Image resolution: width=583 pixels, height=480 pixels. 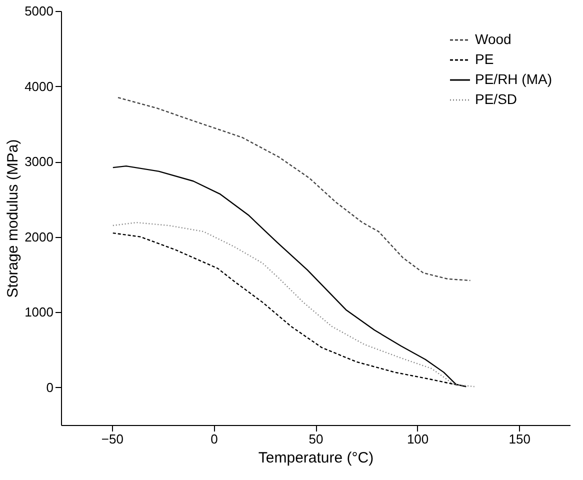 What do you see at coordinates (316, 439) in the screenshot?
I see `x-tick-label: 50` at bounding box center [316, 439].